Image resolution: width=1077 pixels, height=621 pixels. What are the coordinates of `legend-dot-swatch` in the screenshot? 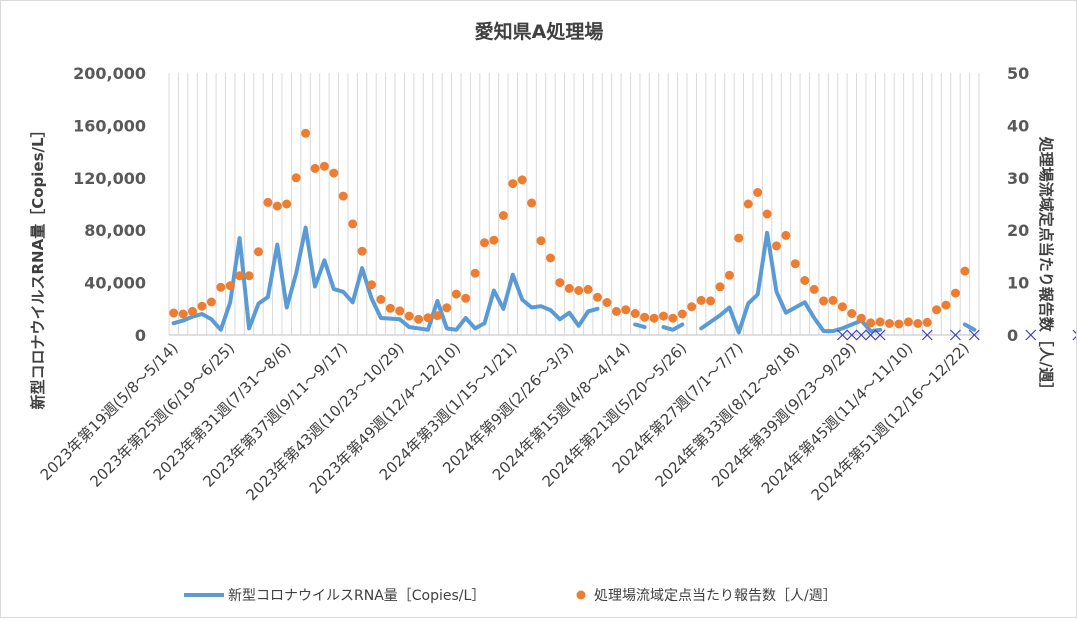 It's located at (581, 595).